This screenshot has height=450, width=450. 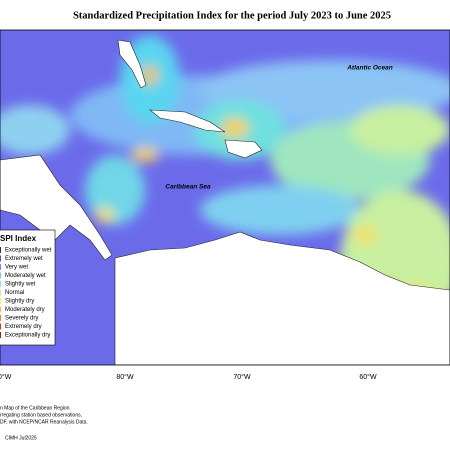 I want to click on central-america, so click(x=56, y=207).